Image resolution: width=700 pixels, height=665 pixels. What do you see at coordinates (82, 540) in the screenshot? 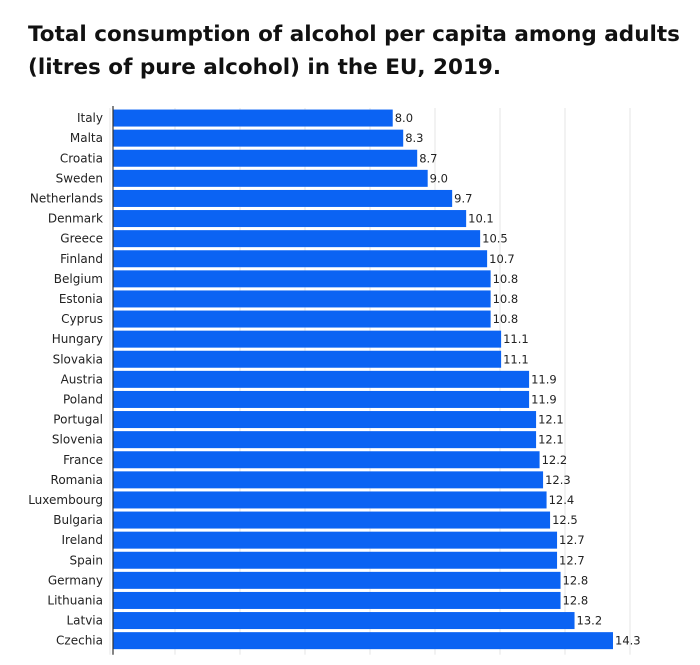
I see `category-label: Ireland` at bounding box center [82, 540].